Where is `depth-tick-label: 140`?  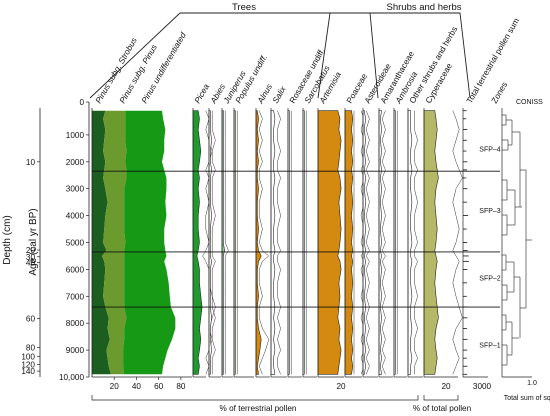 depth-tick-label: 140 is located at coordinates (28, 371).